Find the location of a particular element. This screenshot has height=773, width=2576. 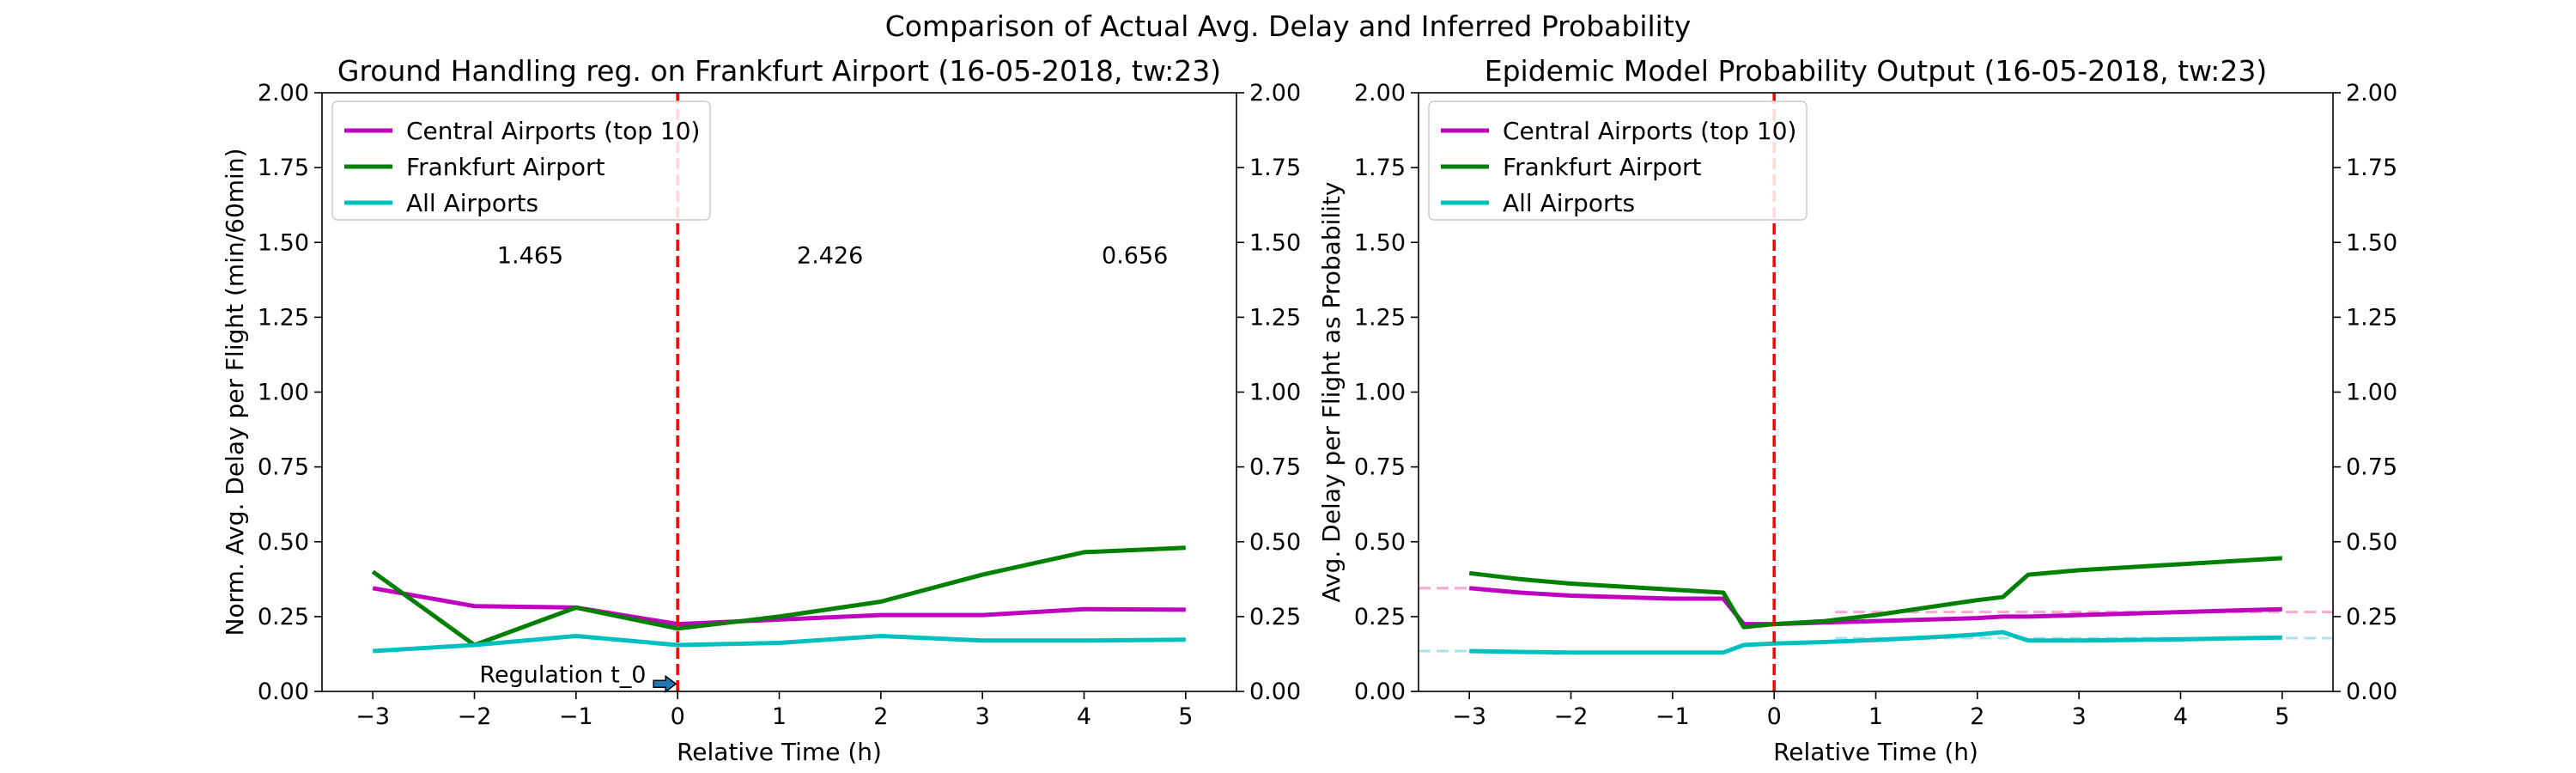

right-y2-tick-label: 1.00 is located at coordinates (2371, 393).